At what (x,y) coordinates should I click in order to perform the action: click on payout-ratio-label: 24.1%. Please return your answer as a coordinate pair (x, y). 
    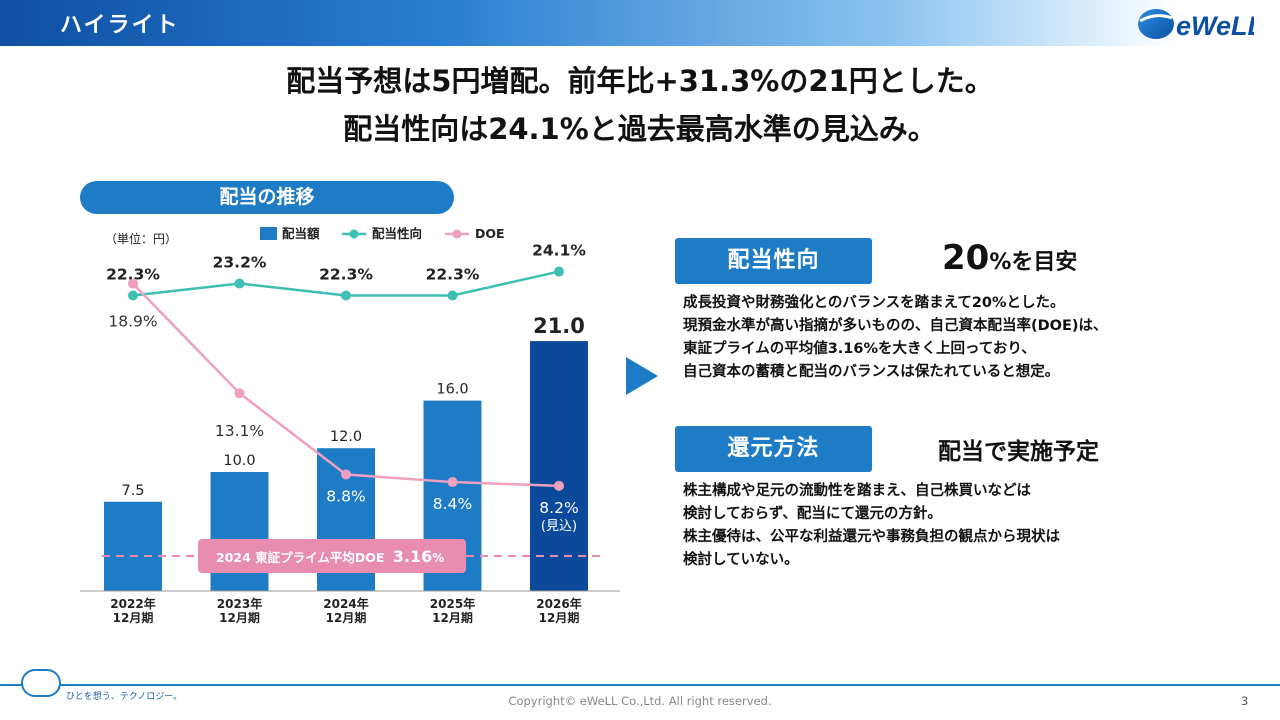
    Looking at the image, I should click on (559, 251).